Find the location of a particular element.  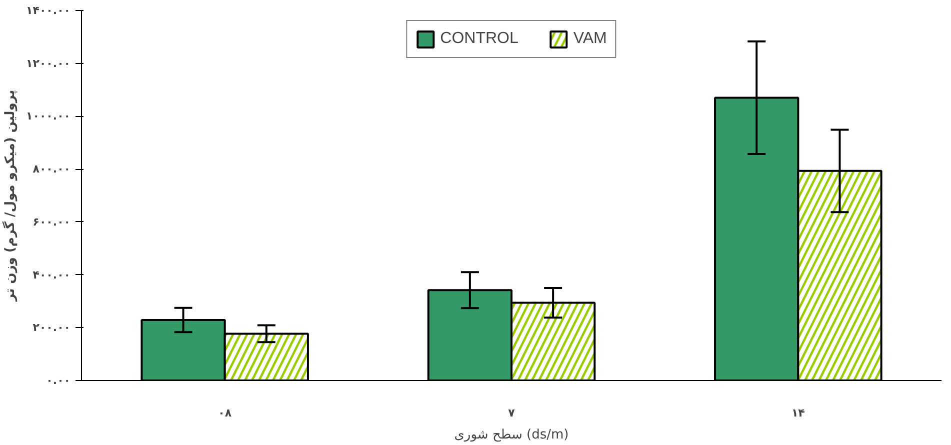

x-tick-label: ۷ is located at coordinates (512, 413).